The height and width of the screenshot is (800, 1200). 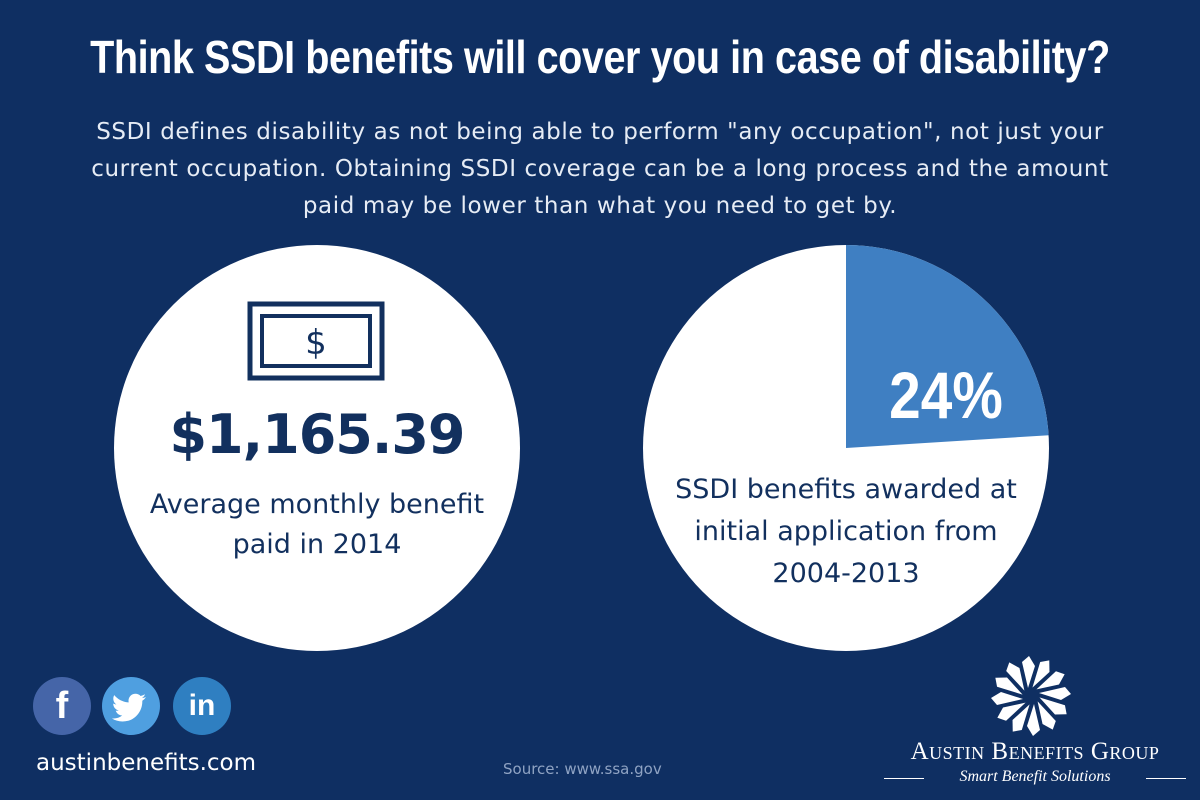 I want to click on tagline-block: Smart Benefit Solutions, so click(x=1035, y=778).